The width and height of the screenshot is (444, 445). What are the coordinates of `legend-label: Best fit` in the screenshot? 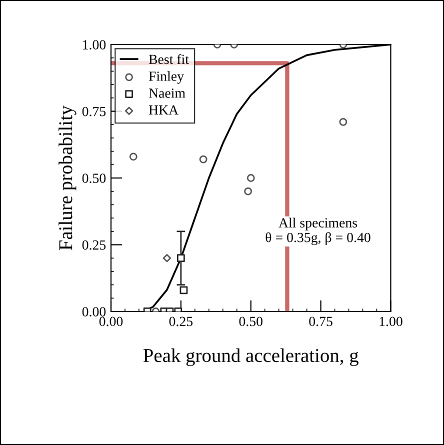 It's located at (168, 59).